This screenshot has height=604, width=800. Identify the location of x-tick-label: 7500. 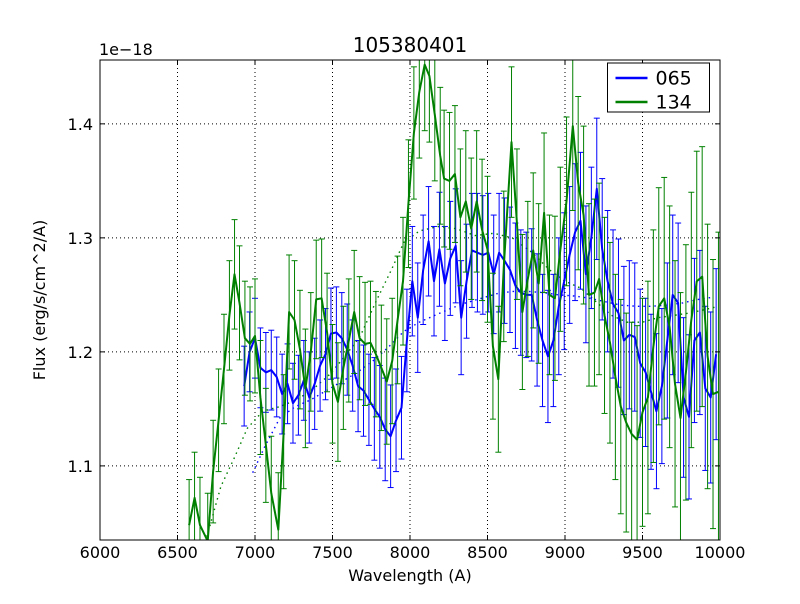
(332, 552).